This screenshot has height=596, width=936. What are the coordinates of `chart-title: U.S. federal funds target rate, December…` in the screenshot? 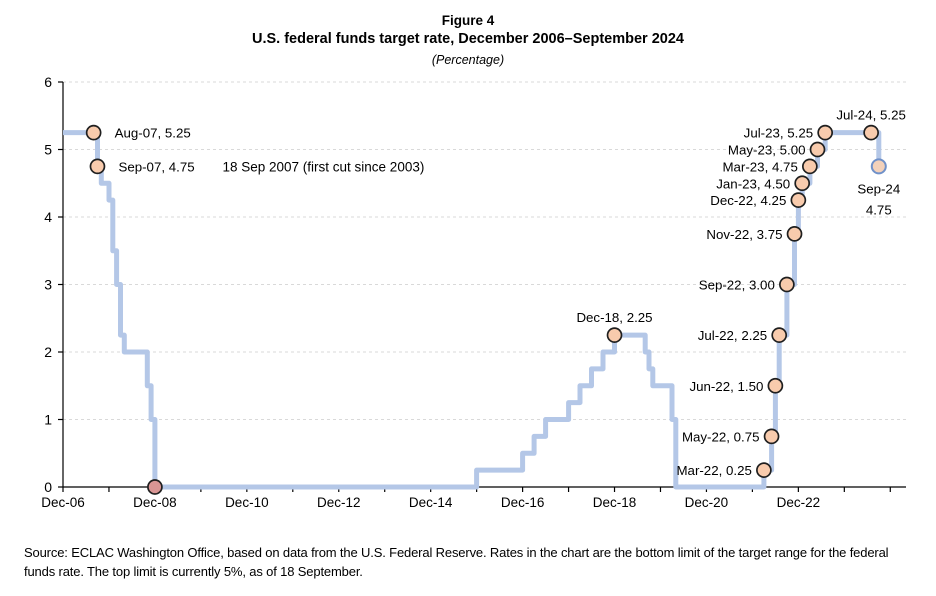 It's located at (468, 39).